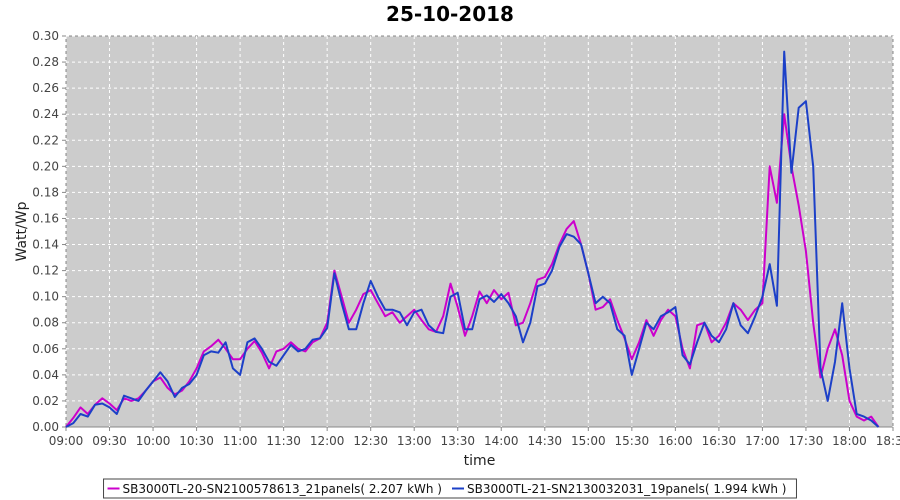 The image size is (900, 500). What do you see at coordinates (45, 401) in the screenshot?
I see `y-tick-label: 0.02` at bounding box center [45, 401].